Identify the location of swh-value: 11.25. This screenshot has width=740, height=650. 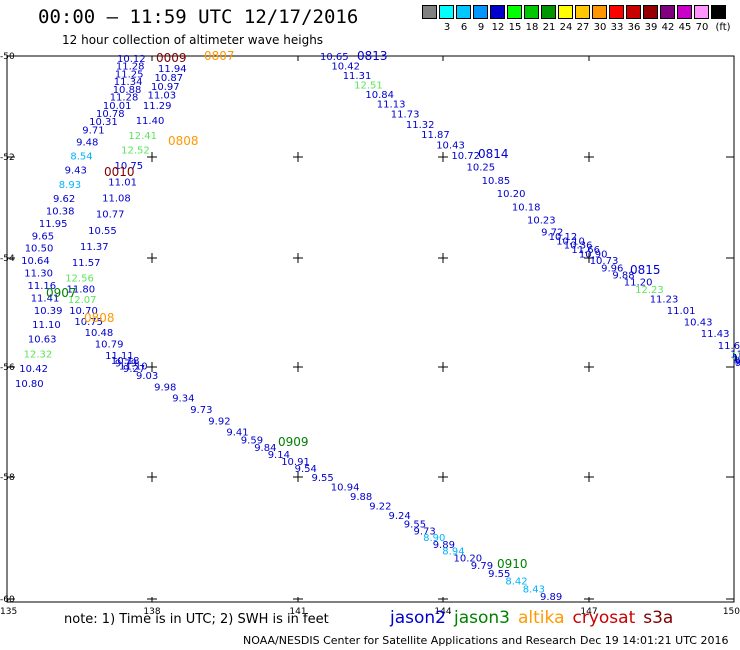
(129, 74).